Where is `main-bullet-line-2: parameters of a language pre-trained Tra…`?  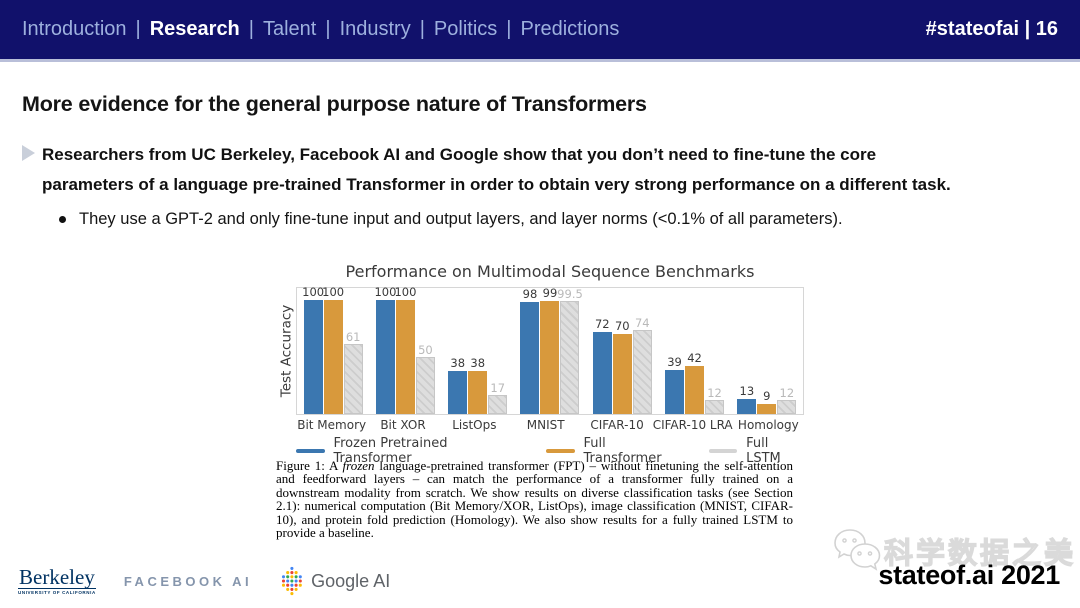
main-bullet-line-2: parameters of a language pre-trained Tra… is located at coordinates (496, 184).